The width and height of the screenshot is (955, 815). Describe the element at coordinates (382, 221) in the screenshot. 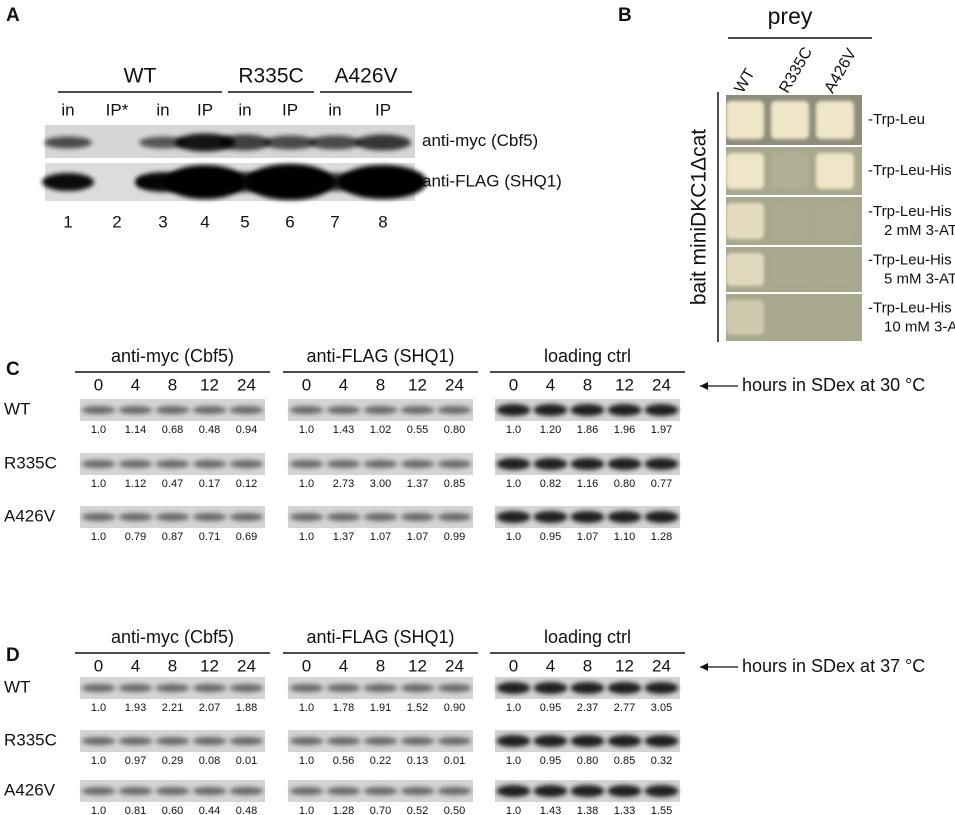

I see `lane-number: 8` at that location.